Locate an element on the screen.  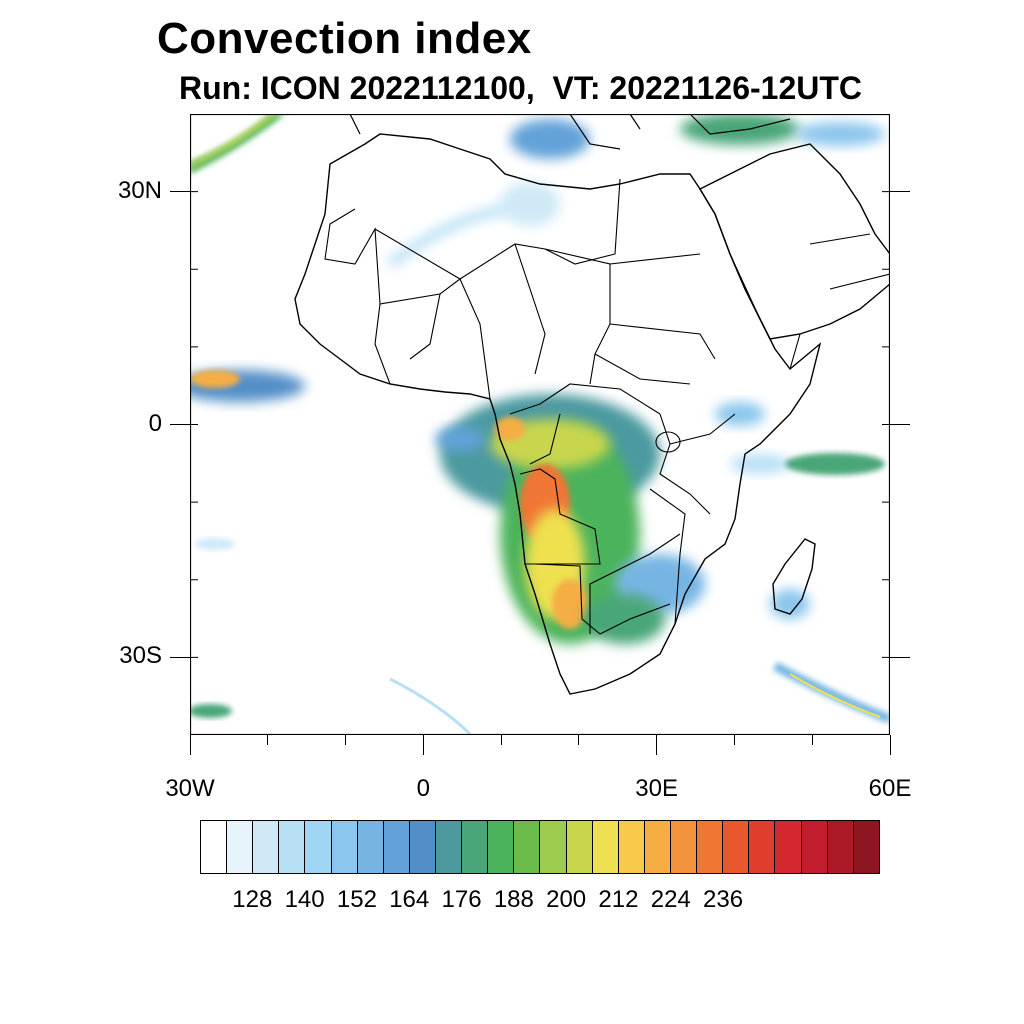
colorbar-label: 236 is located at coordinates (723, 899).